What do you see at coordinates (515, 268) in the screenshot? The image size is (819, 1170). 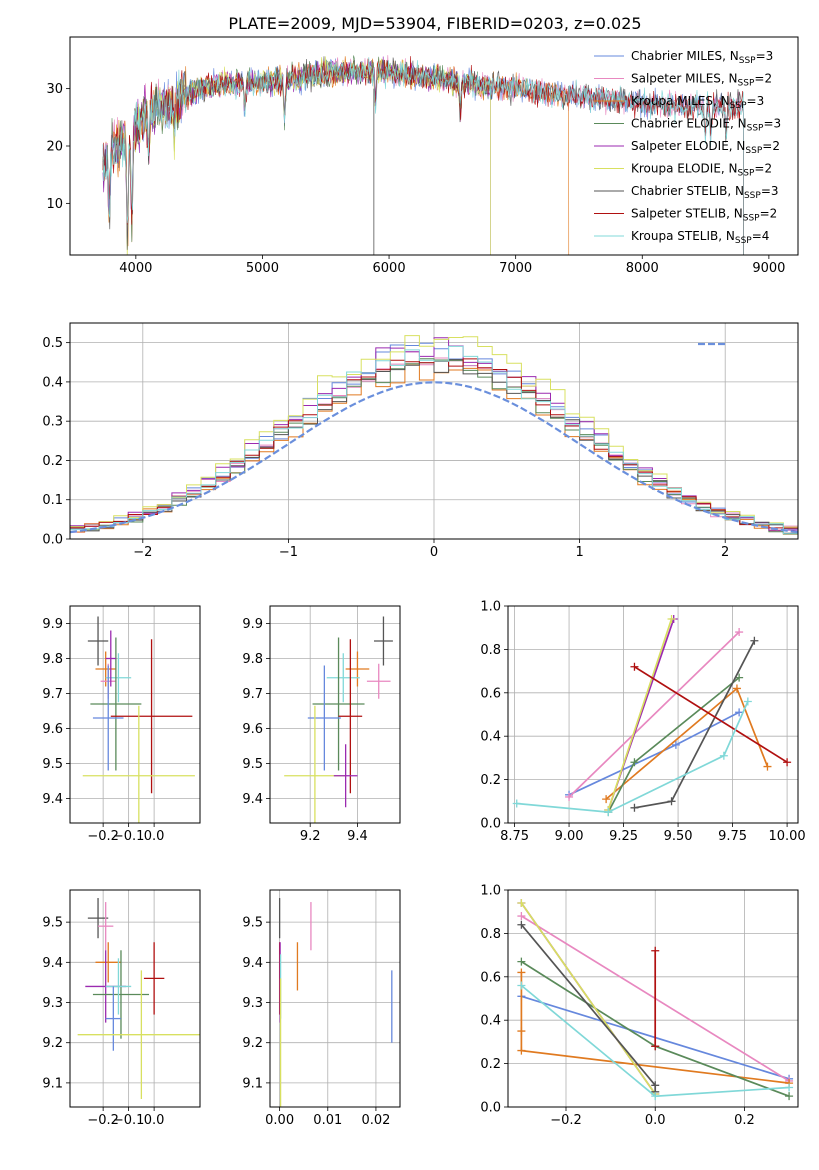 I see `x-tick-label: 7000` at bounding box center [515, 268].